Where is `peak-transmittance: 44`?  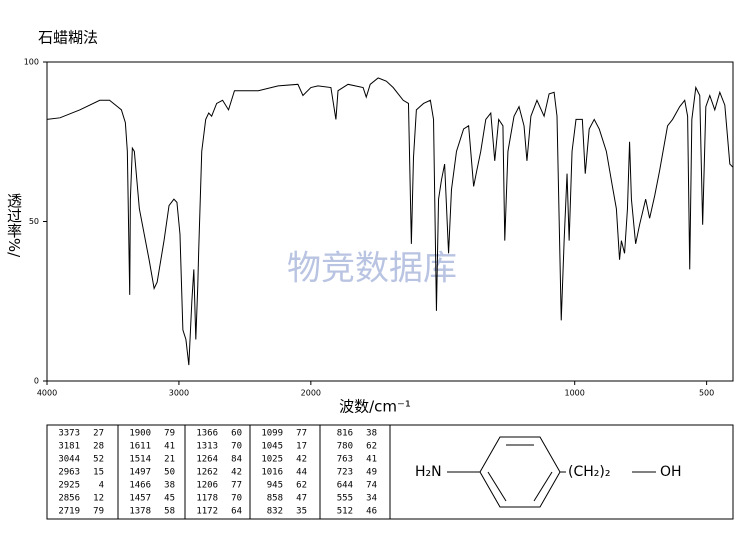 peak-transmittance: 44 is located at coordinates (301, 473).